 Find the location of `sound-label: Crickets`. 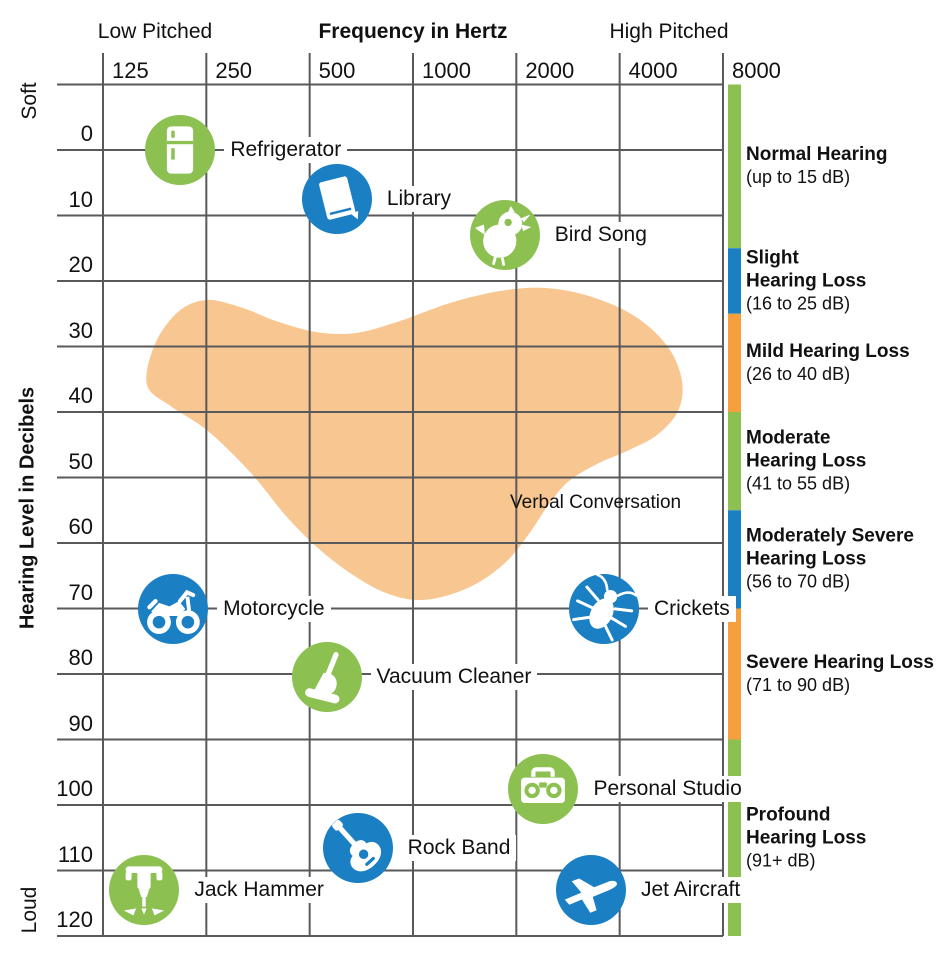

sound-label: Crickets is located at coordinates (691, 608).